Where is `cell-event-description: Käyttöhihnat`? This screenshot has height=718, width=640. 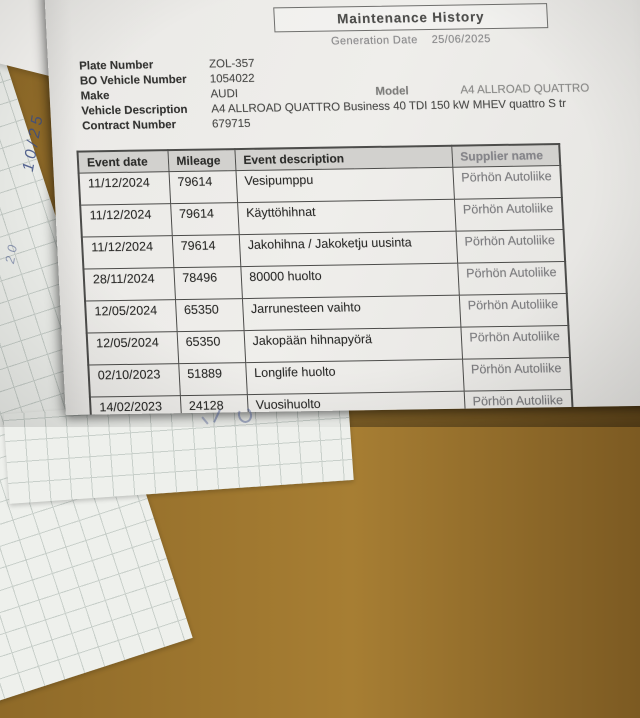 cell-event-description: Käyttöhihnat is located at coordinates (346, 217).